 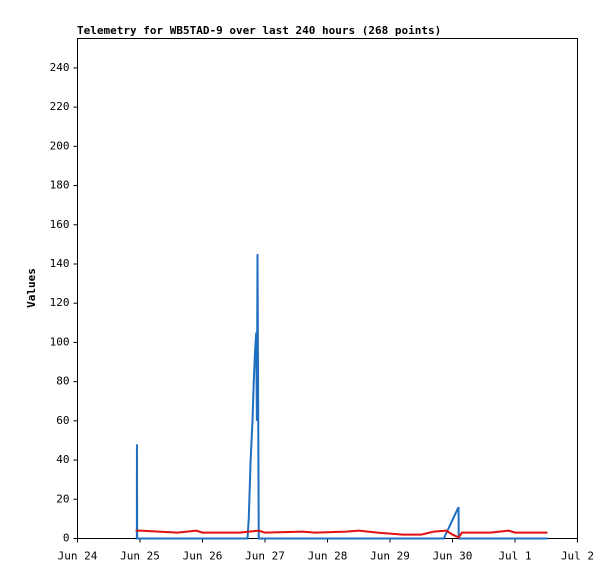 What do you see at coordinates (62, 459) in the screenshot?
I see `y-tick-label: 40` at bounding box center [62, 459].